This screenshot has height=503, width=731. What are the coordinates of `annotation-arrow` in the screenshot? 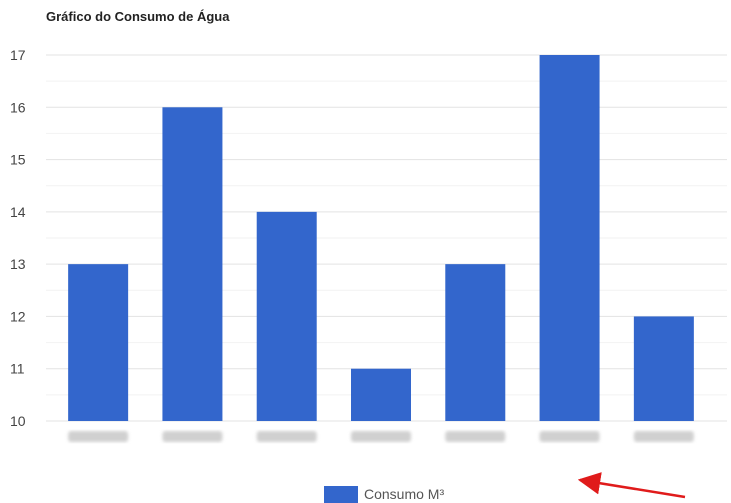 It's located at (631, 485).